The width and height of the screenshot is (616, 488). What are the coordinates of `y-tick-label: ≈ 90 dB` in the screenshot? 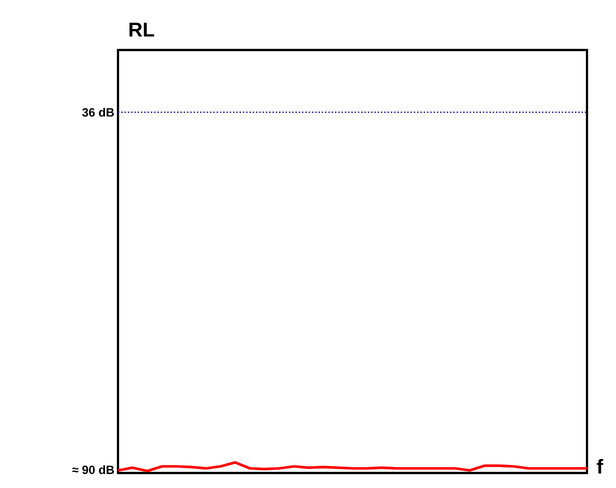 It's located at (93, 469).